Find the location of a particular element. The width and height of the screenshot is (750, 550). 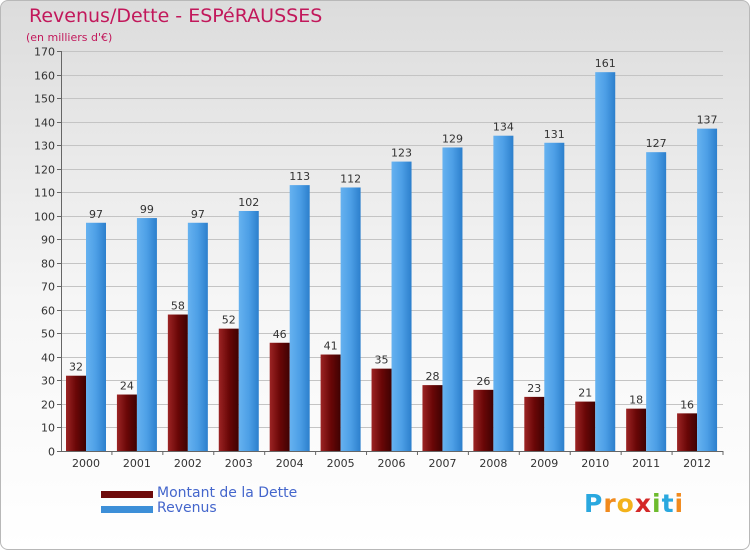

x-tick-label: 2004 is located at coordinates (290, 463).